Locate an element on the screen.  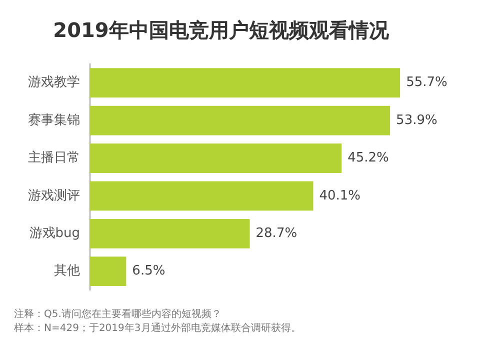
data-label: 45.2% is located at coordinates (368, 158).